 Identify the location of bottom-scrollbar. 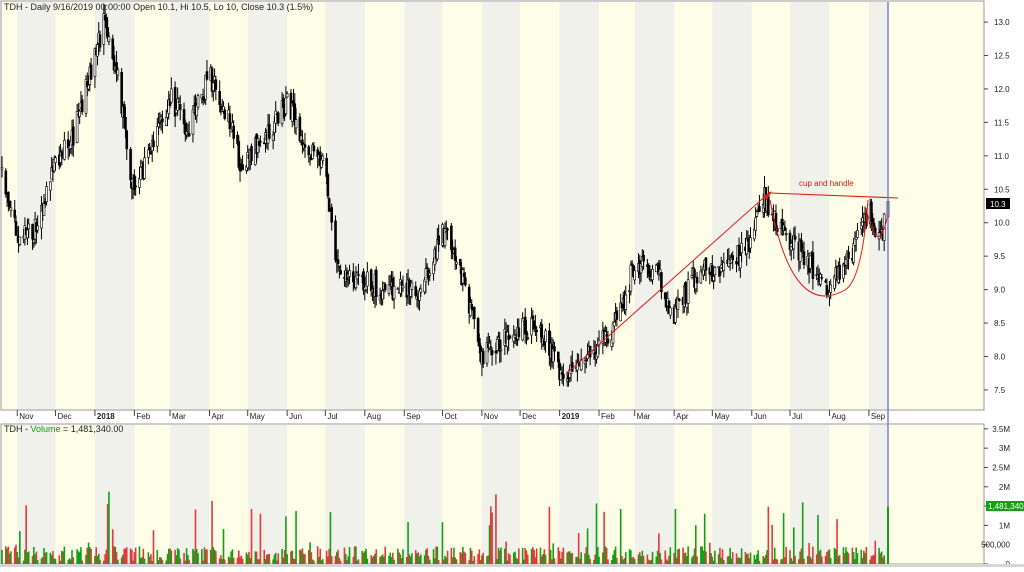
(512, 565).